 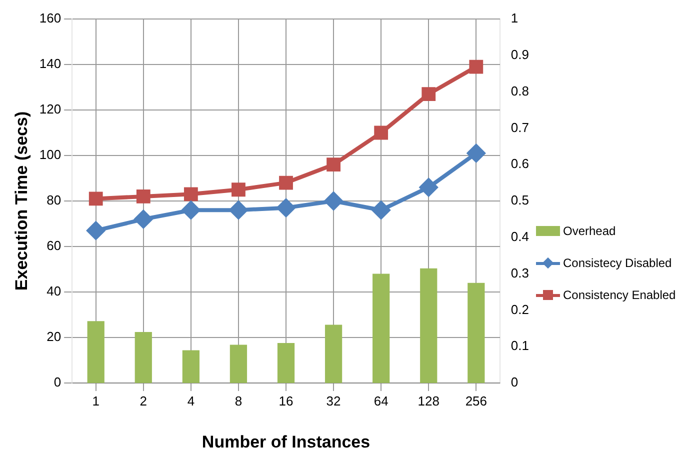 What do you see at coordinates (54, 246) in the screenshot?
I see `y-tick-label: 60` at bounding box center [54, 246].